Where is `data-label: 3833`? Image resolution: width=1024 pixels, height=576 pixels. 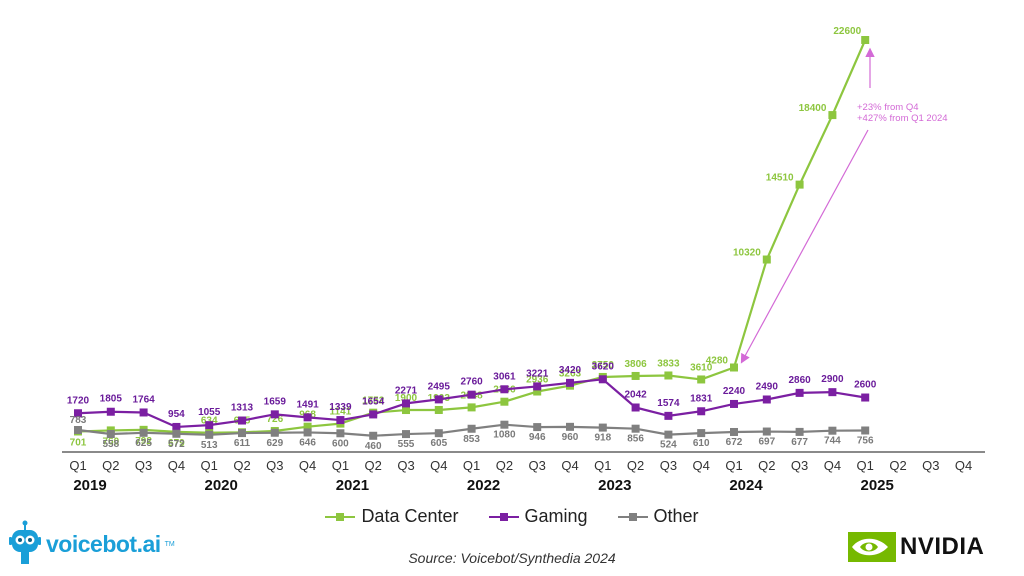 data-label: 3833 is located at coordinates (668, 363).